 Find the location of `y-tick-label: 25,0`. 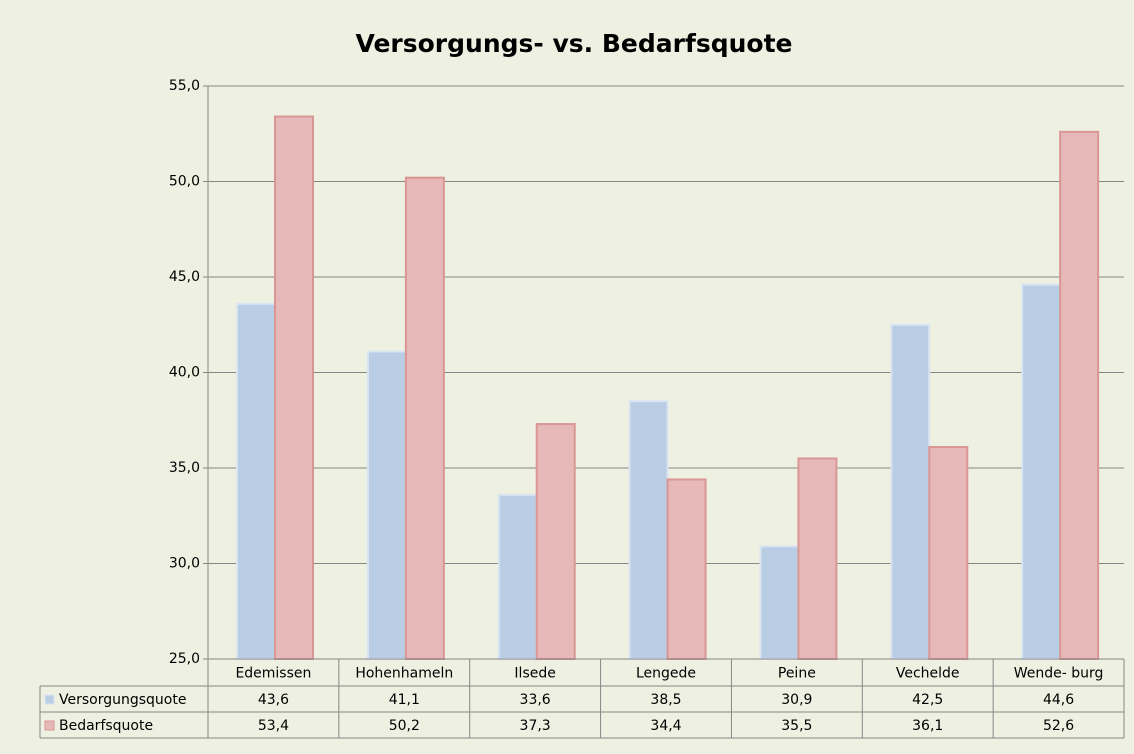

y-tick-label: 25,0 is located at coordinates (184, 659).